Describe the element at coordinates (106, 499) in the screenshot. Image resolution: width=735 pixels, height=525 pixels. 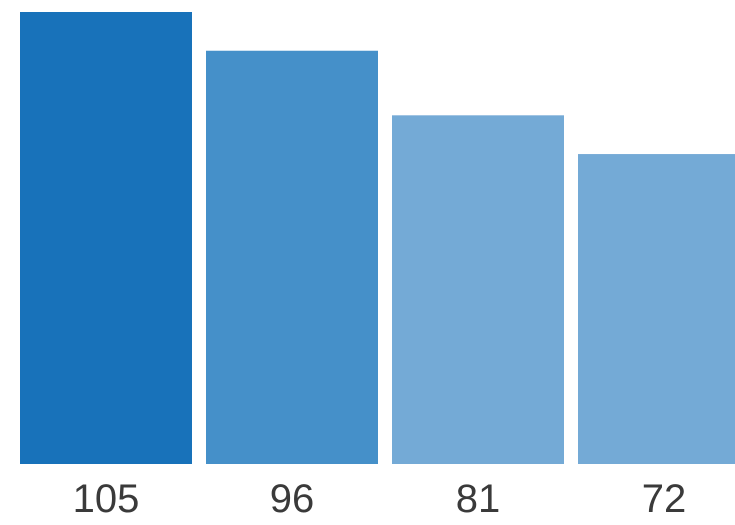
I see `value-label-1: 105` at that location.